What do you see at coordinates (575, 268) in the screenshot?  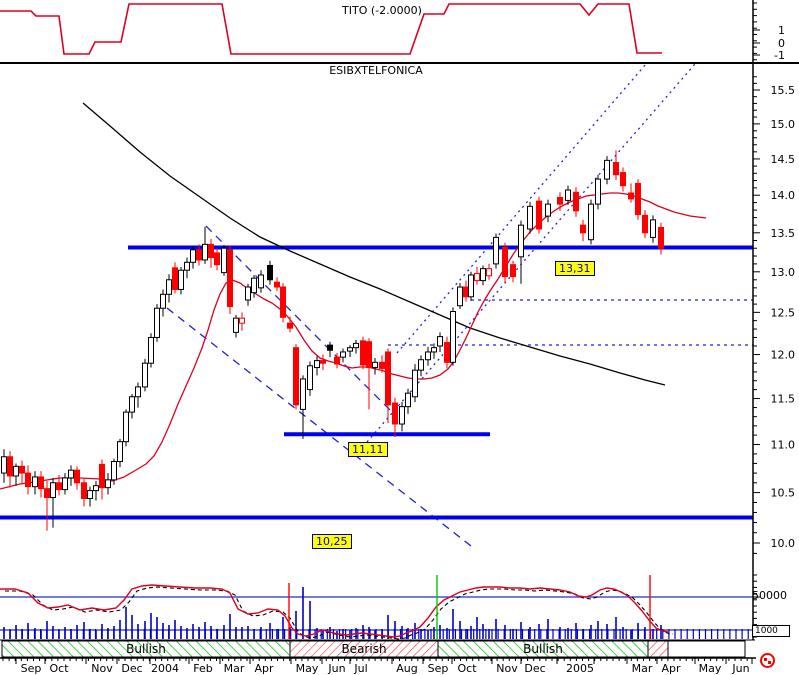 I see `resistance-flag-13-31: 13,31` at bounding box center [575, 268].